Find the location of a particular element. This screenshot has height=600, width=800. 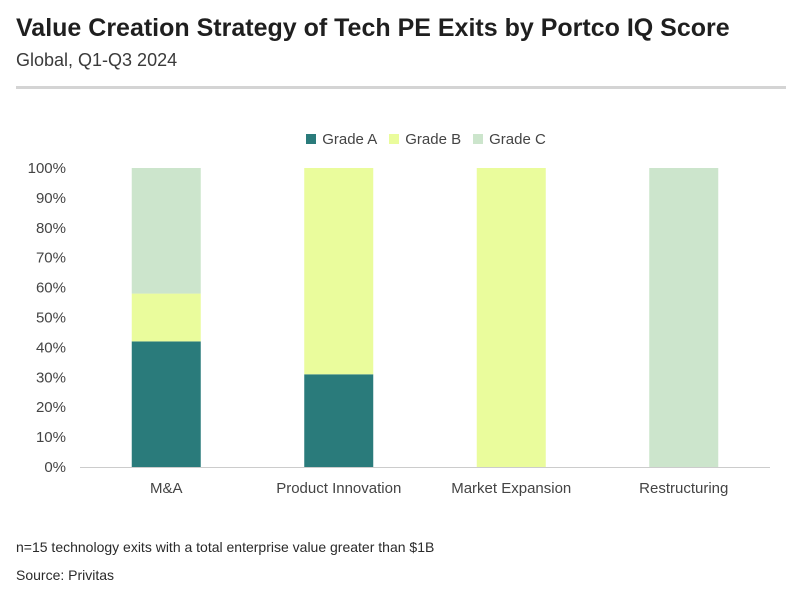

chart-subtitle: Global, Q1-Q3 2024 is located at coordinates (97, 60).